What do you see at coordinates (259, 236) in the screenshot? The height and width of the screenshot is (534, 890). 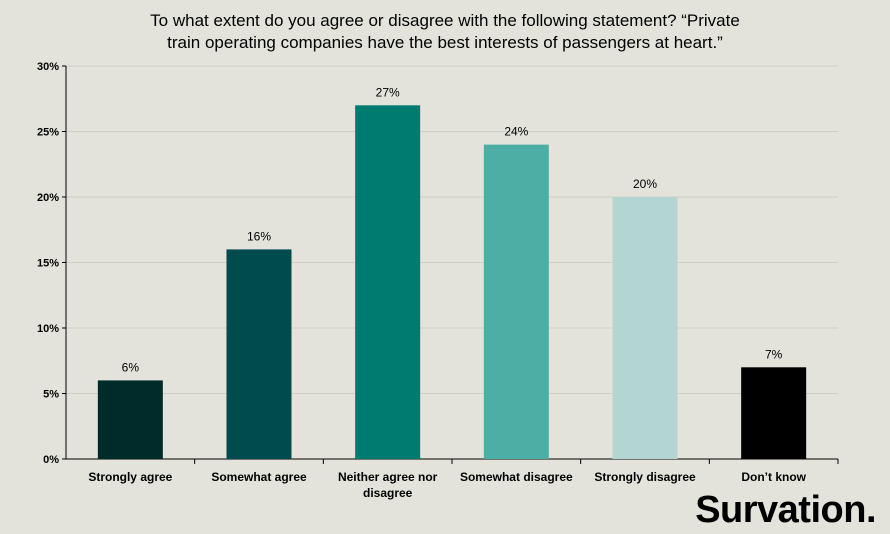 I see `data-label: 16%` at bounding box center [259, 236].